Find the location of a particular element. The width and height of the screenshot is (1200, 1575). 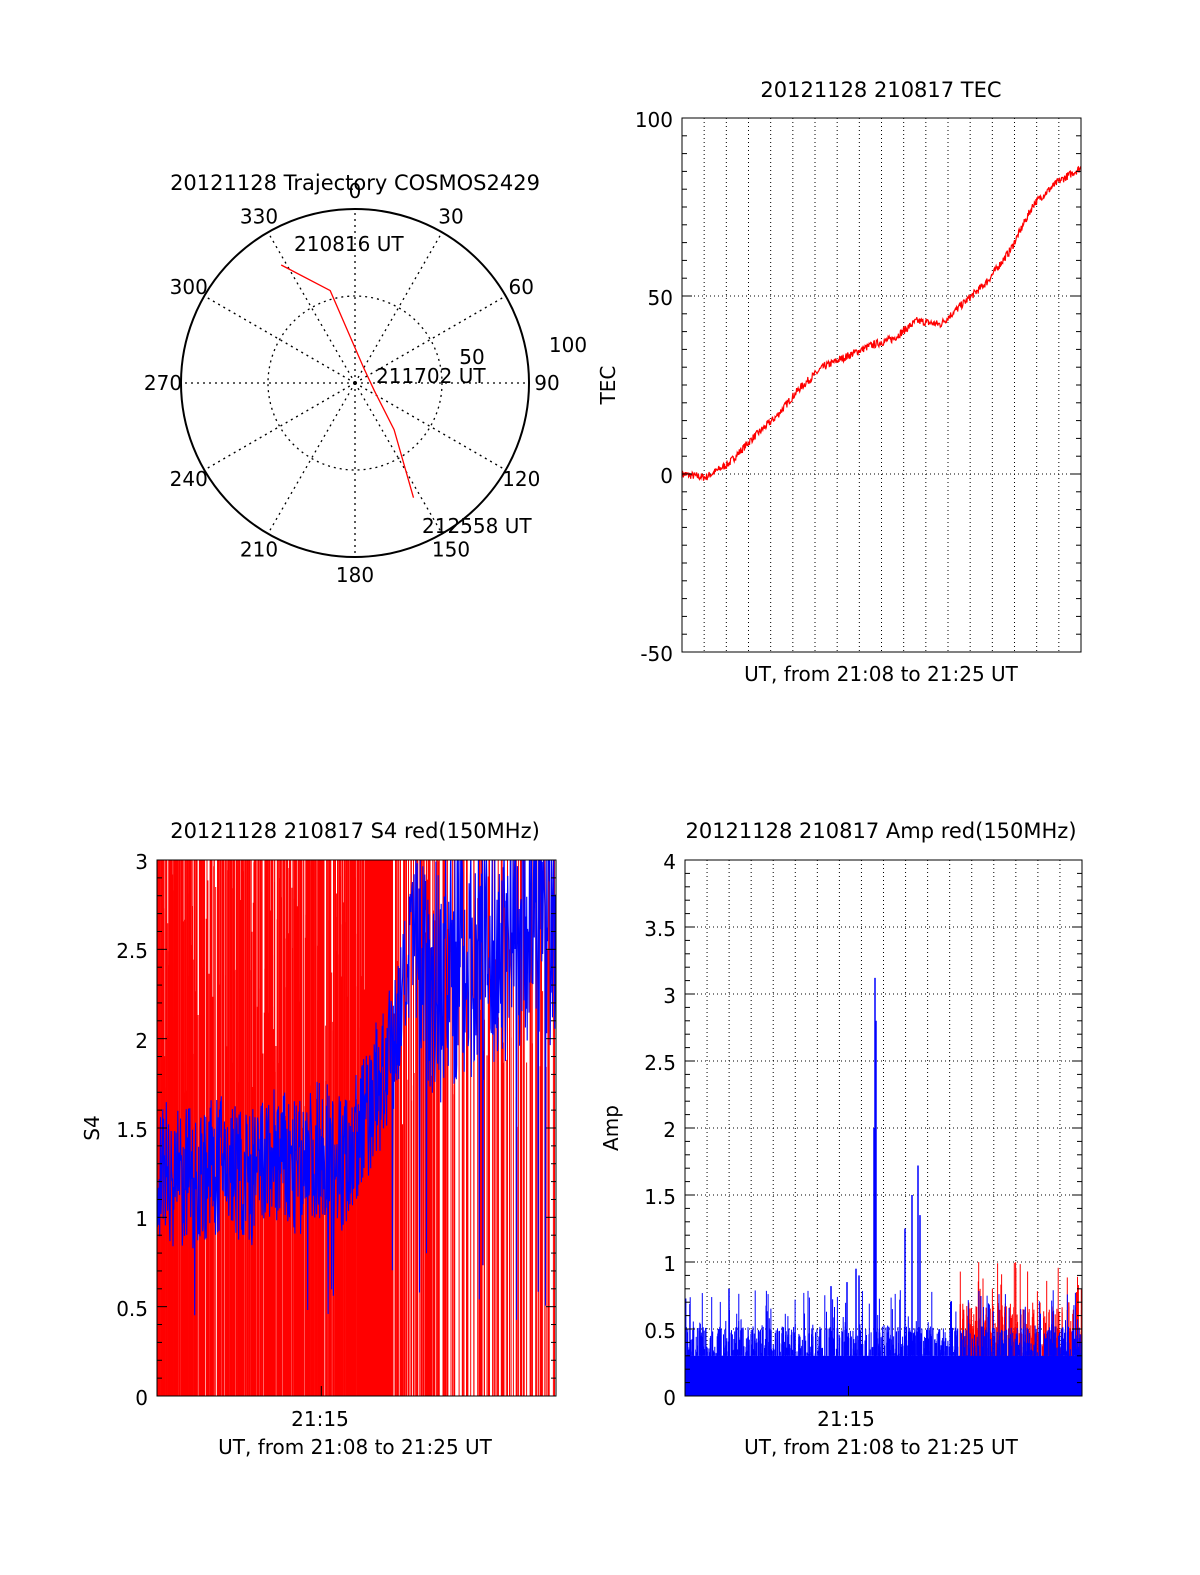

tec-ytick-50: 50 is located at coordinates (660, 298).